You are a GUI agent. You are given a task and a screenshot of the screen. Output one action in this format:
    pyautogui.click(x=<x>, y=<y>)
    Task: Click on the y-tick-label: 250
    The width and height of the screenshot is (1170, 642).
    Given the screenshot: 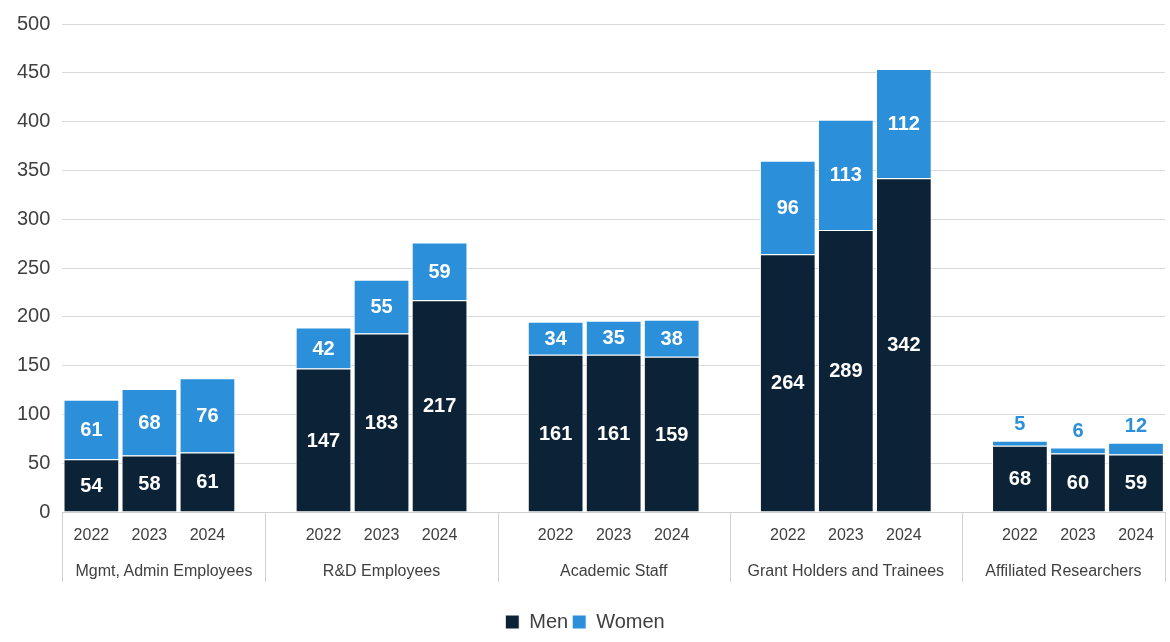 What is the action you would take?
    pyautogui.click(x=33, y=266)
    